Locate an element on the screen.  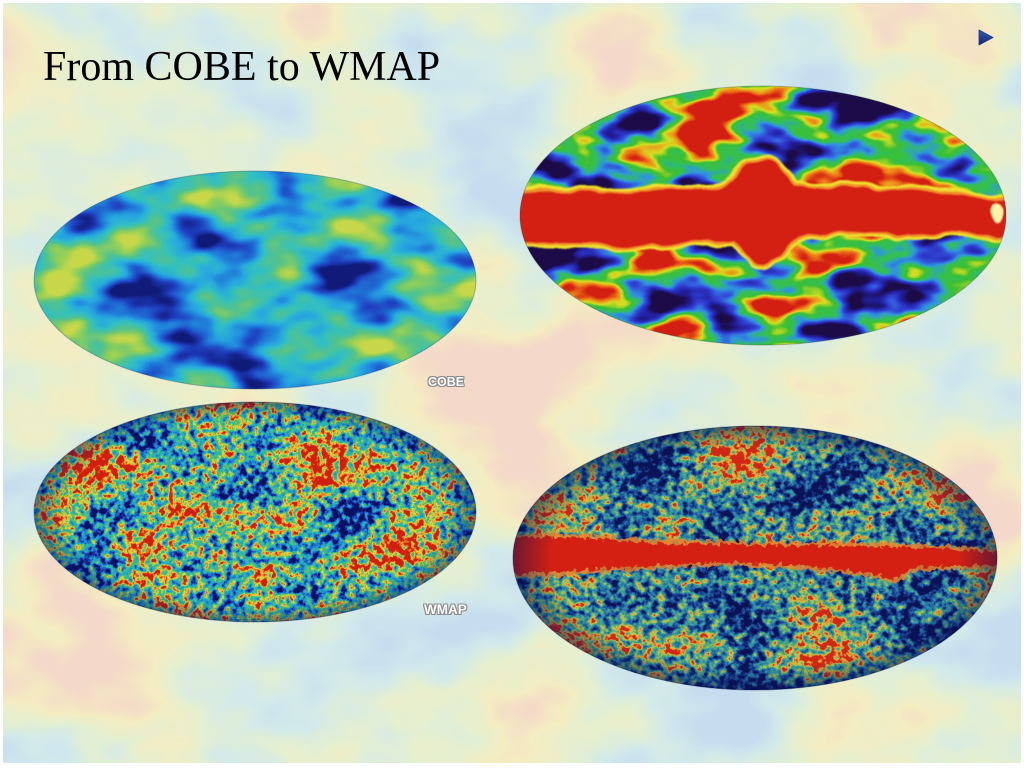
wmap-cmb-map is located at coordinates (255, 512).